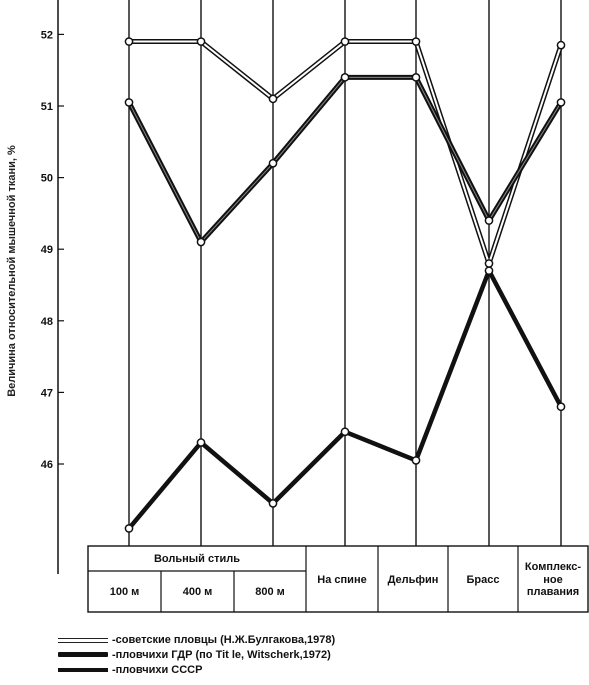  I want to click on legend-label: -советские пловцы (Н.Ж.Булгакова,1978), so click(224, 639).